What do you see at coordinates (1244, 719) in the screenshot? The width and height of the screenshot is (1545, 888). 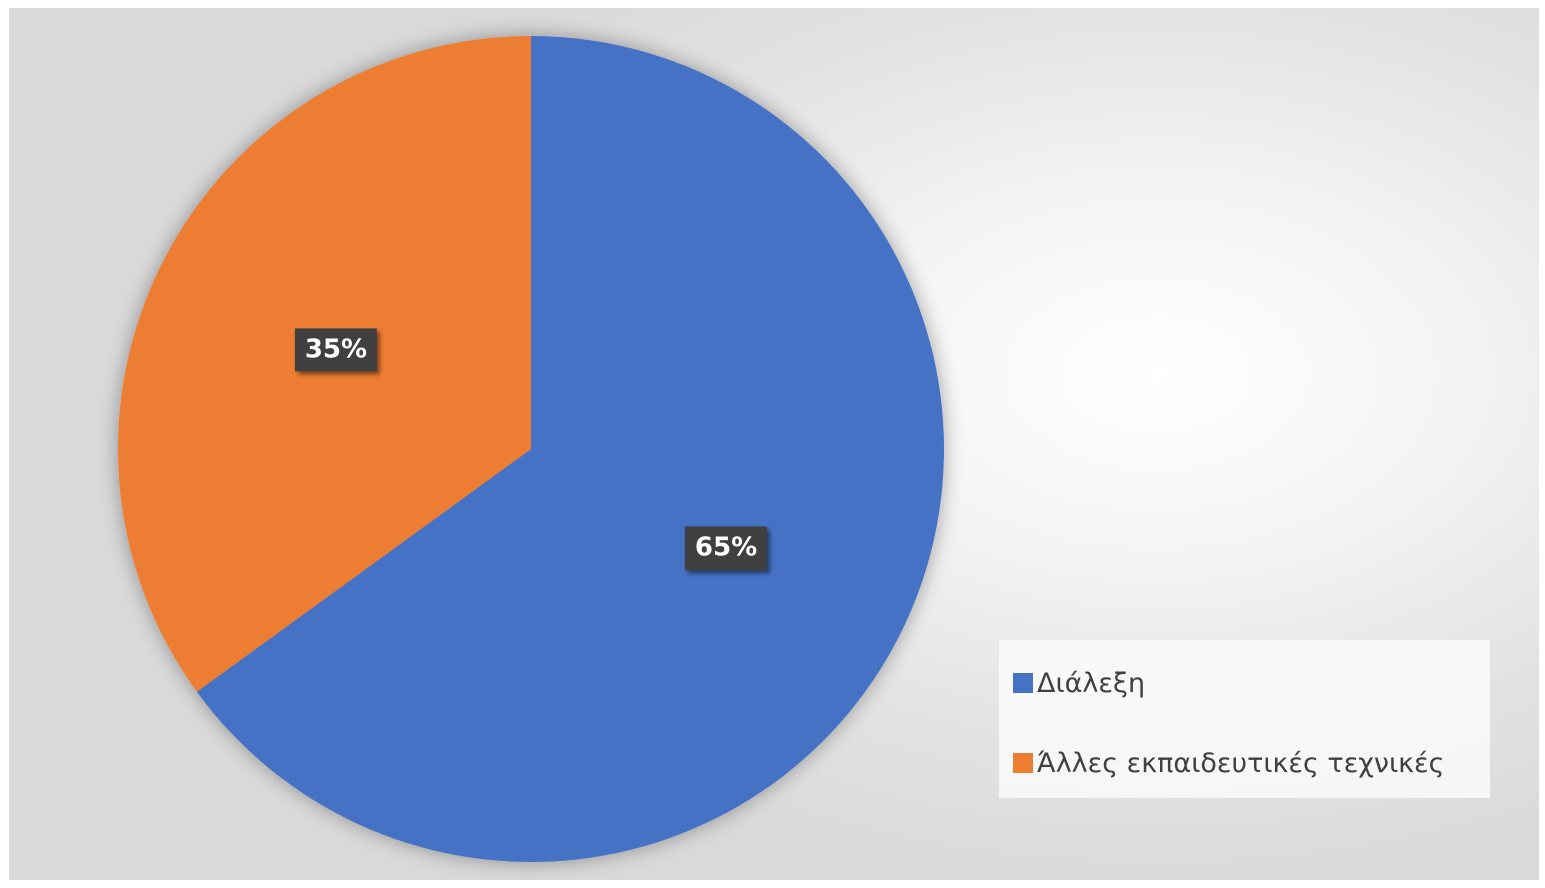 I see `legend: Διάλεξη Άλλες εκπαιδευτικές τεχνικές` at bounding box center [1244, 719].